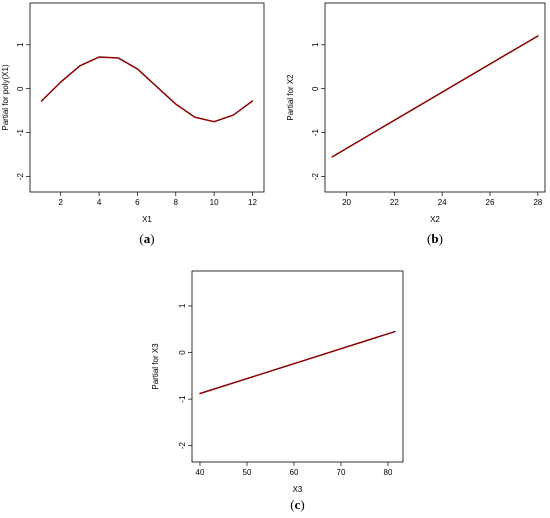 The height and width of the screenshot is (518, 550). What do you see at coordinates (60, 202) in the screenshot?
I see `x-tick-label: 2` at bounding box center [60, 202].